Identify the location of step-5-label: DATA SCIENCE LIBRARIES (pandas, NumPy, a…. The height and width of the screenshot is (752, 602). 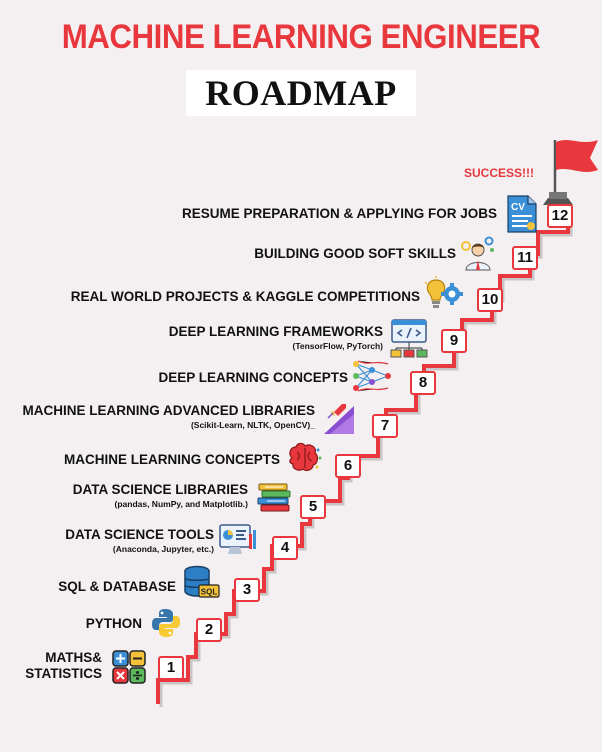
(160, 496).